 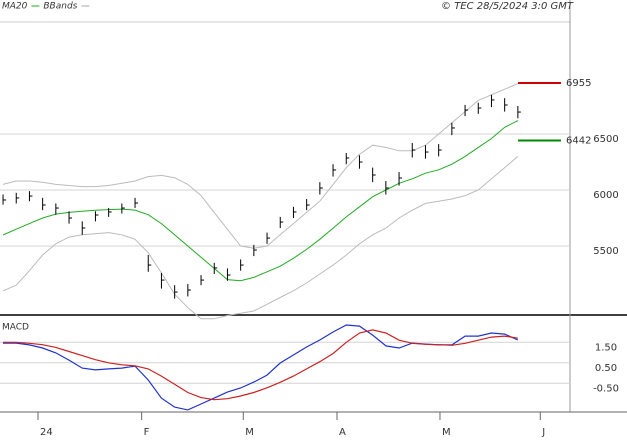 I want to click on legend-entry: BBands, so click(x=60, y=7).